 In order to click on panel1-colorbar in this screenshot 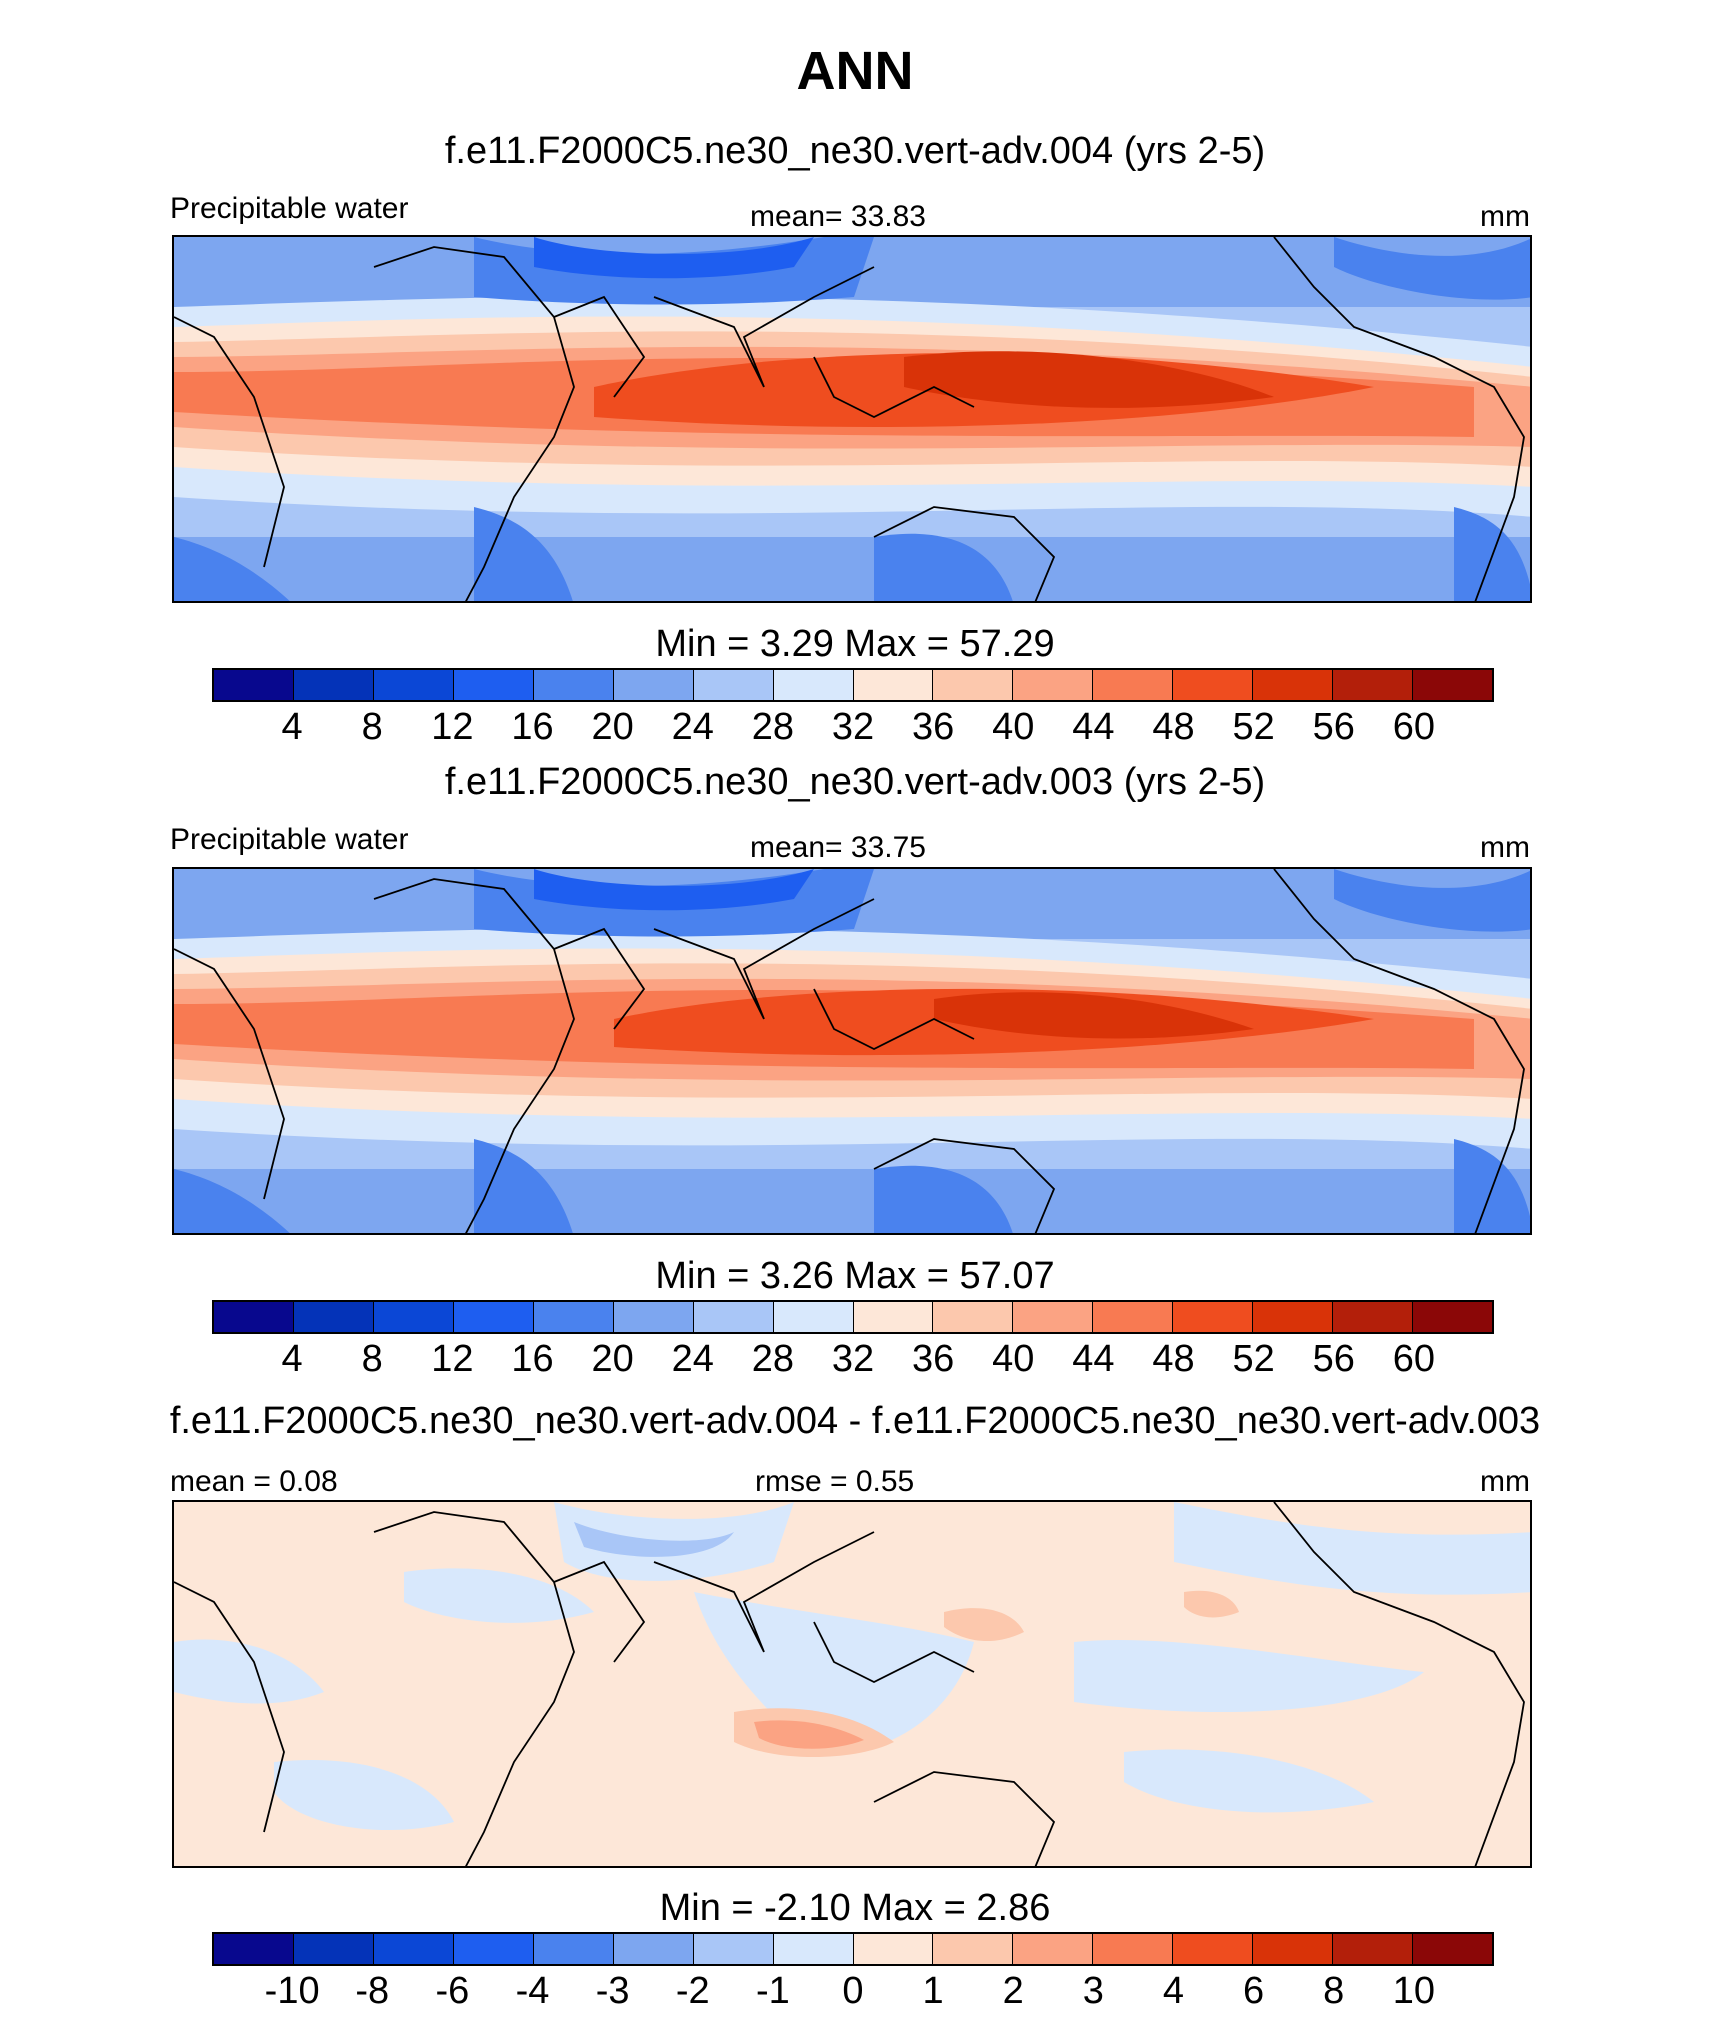, I will do `click(853, 685)`.